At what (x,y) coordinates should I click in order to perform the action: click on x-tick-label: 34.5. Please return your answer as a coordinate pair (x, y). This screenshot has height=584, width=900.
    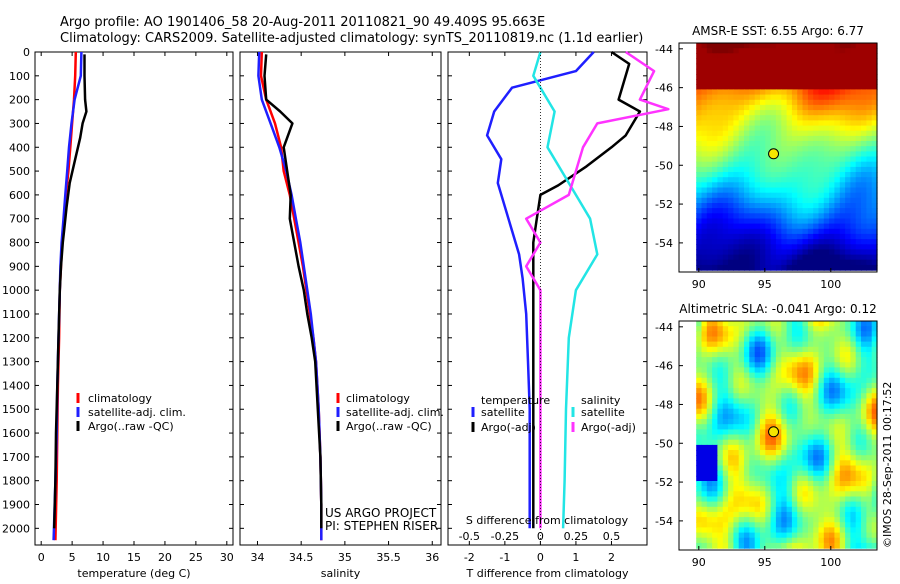
    Looking at the image, I should click on (301, 557).